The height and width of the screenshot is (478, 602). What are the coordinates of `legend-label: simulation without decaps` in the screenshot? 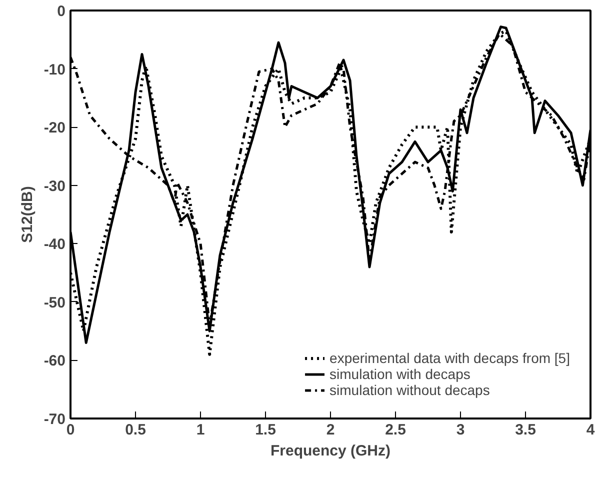 It's located at (410, 390).